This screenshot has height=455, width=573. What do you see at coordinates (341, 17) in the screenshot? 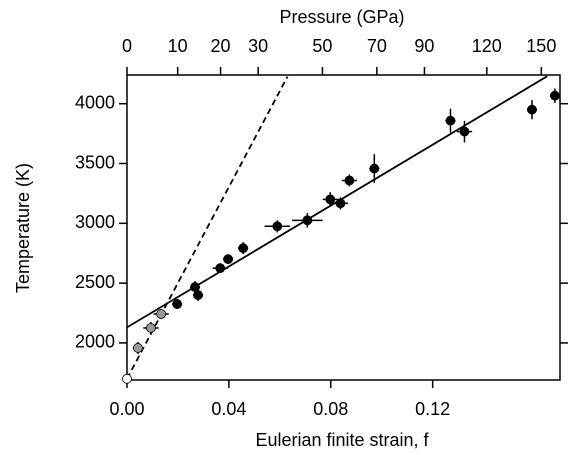
I see `x2-axis-title: Pressure (GPa)` at bounding box center [341, 17].